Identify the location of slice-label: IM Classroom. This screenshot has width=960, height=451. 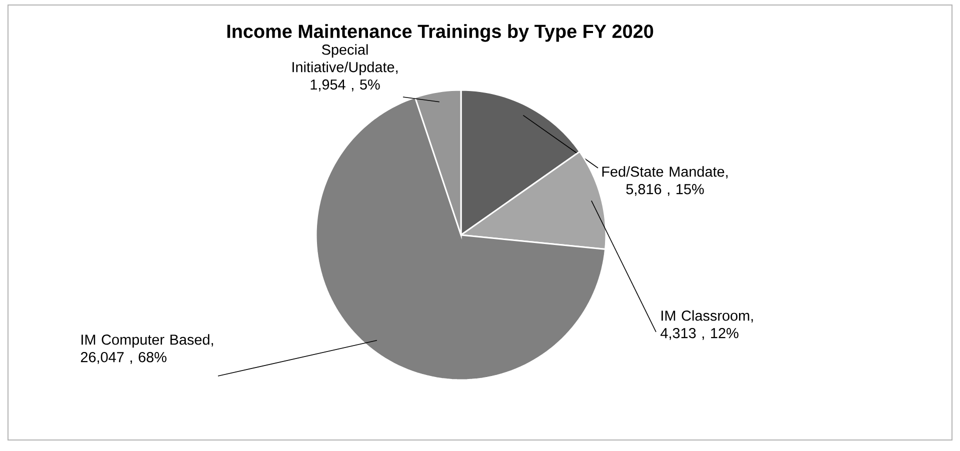
(706, 315).